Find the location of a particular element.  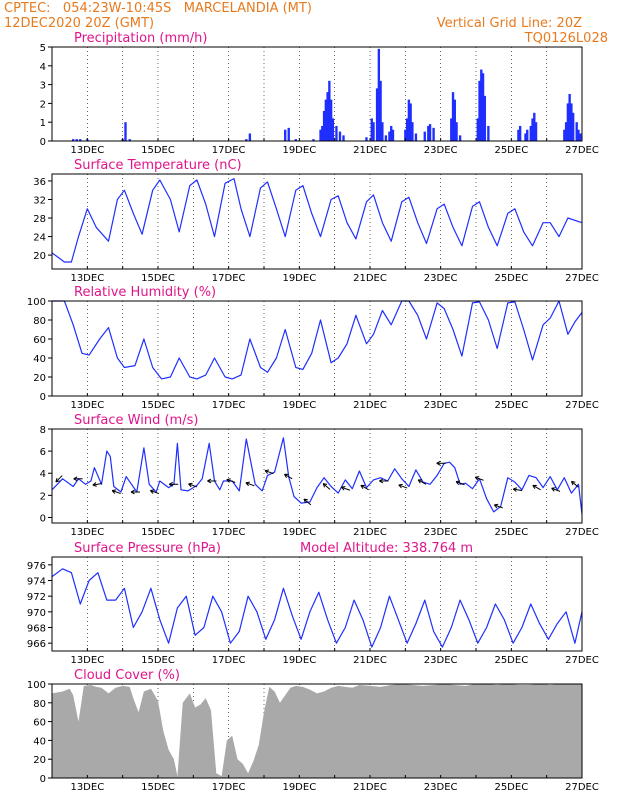

y-tick-label: 970 is located at coordinates (36, 613).